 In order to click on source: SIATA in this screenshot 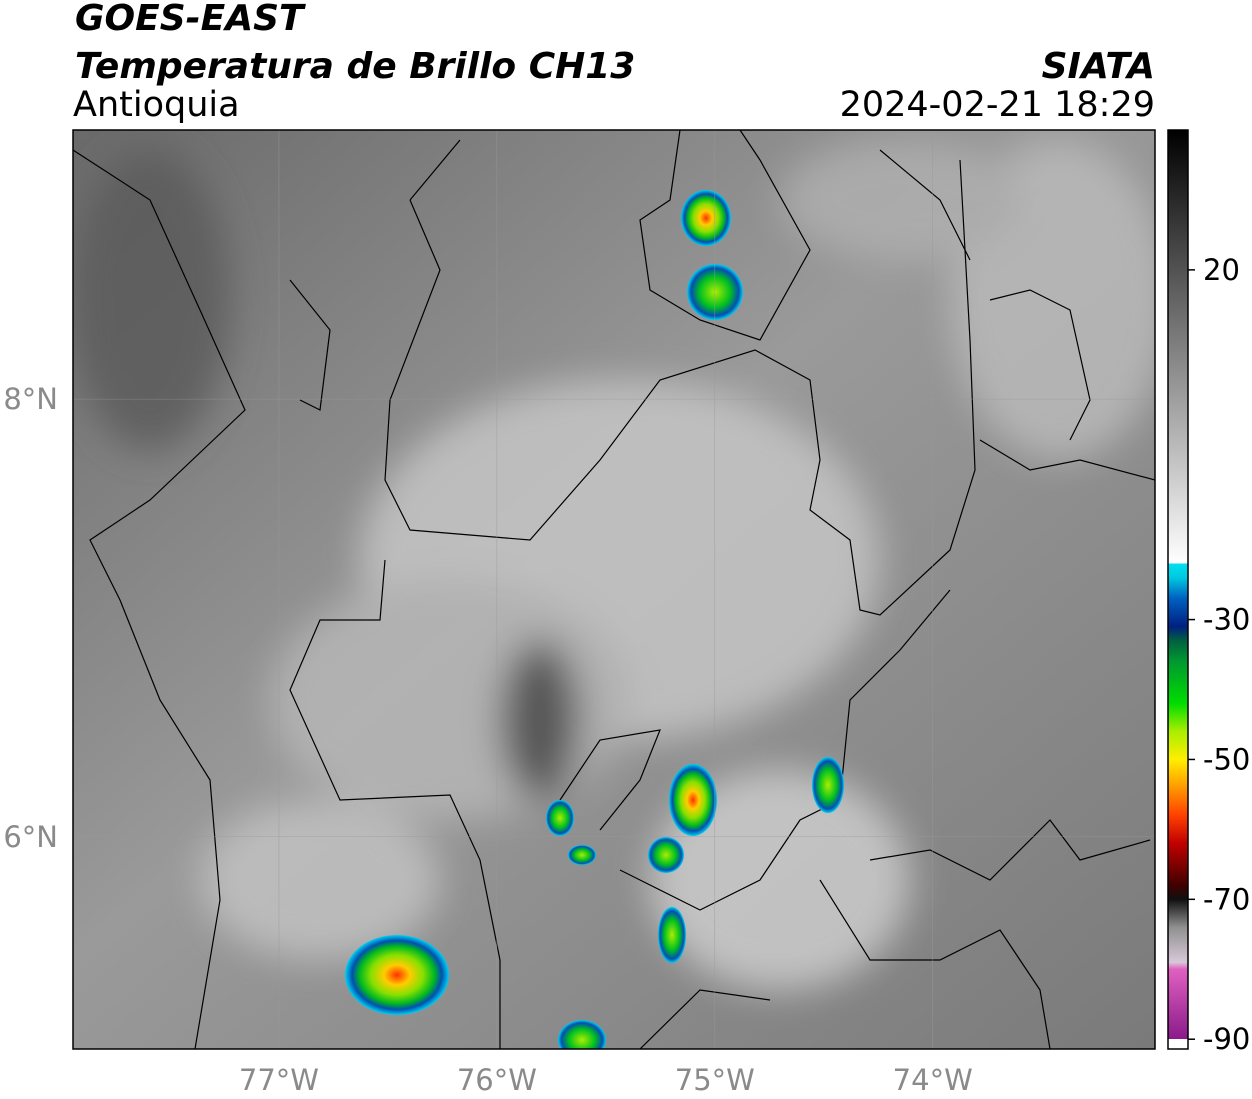, I will do `click(1098, 66)`.